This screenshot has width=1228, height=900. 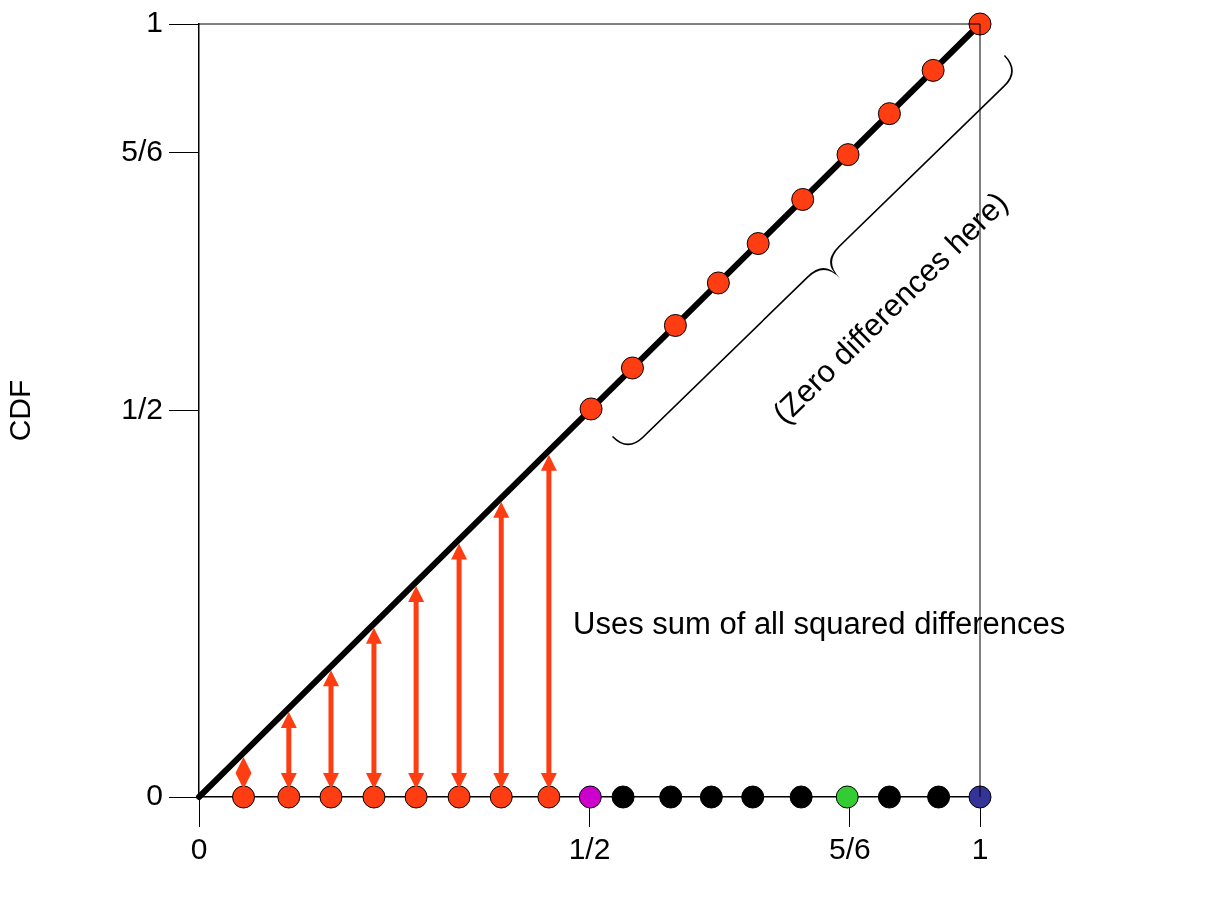 What do you see at coordinates (154, 795) in the screenshot?
I see `y-tick-label: 0` at bounding box center [154, 795].